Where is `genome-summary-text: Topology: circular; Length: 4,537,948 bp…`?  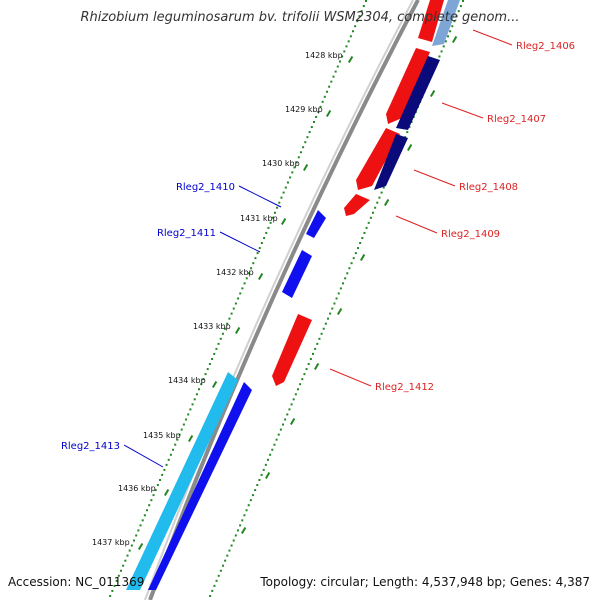 genome-summary-text: Topology: circular; Length: 4,537,948 bp… is located at coordinates (425, 582).